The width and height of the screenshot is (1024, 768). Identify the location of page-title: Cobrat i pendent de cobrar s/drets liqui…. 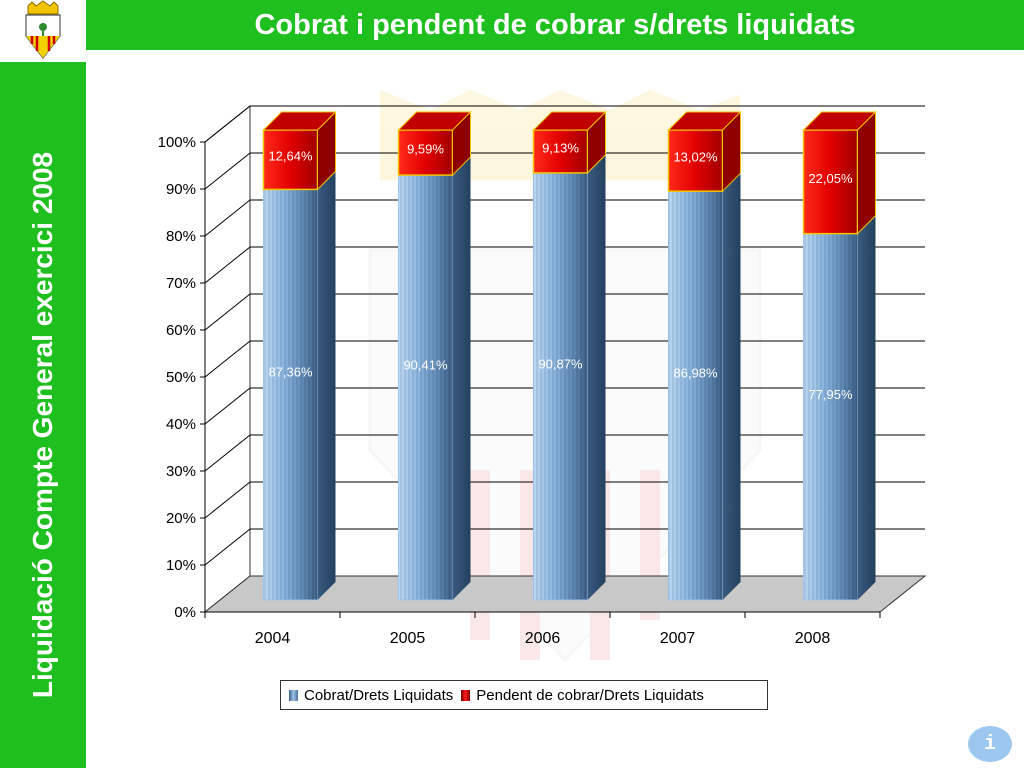
(555, 24).